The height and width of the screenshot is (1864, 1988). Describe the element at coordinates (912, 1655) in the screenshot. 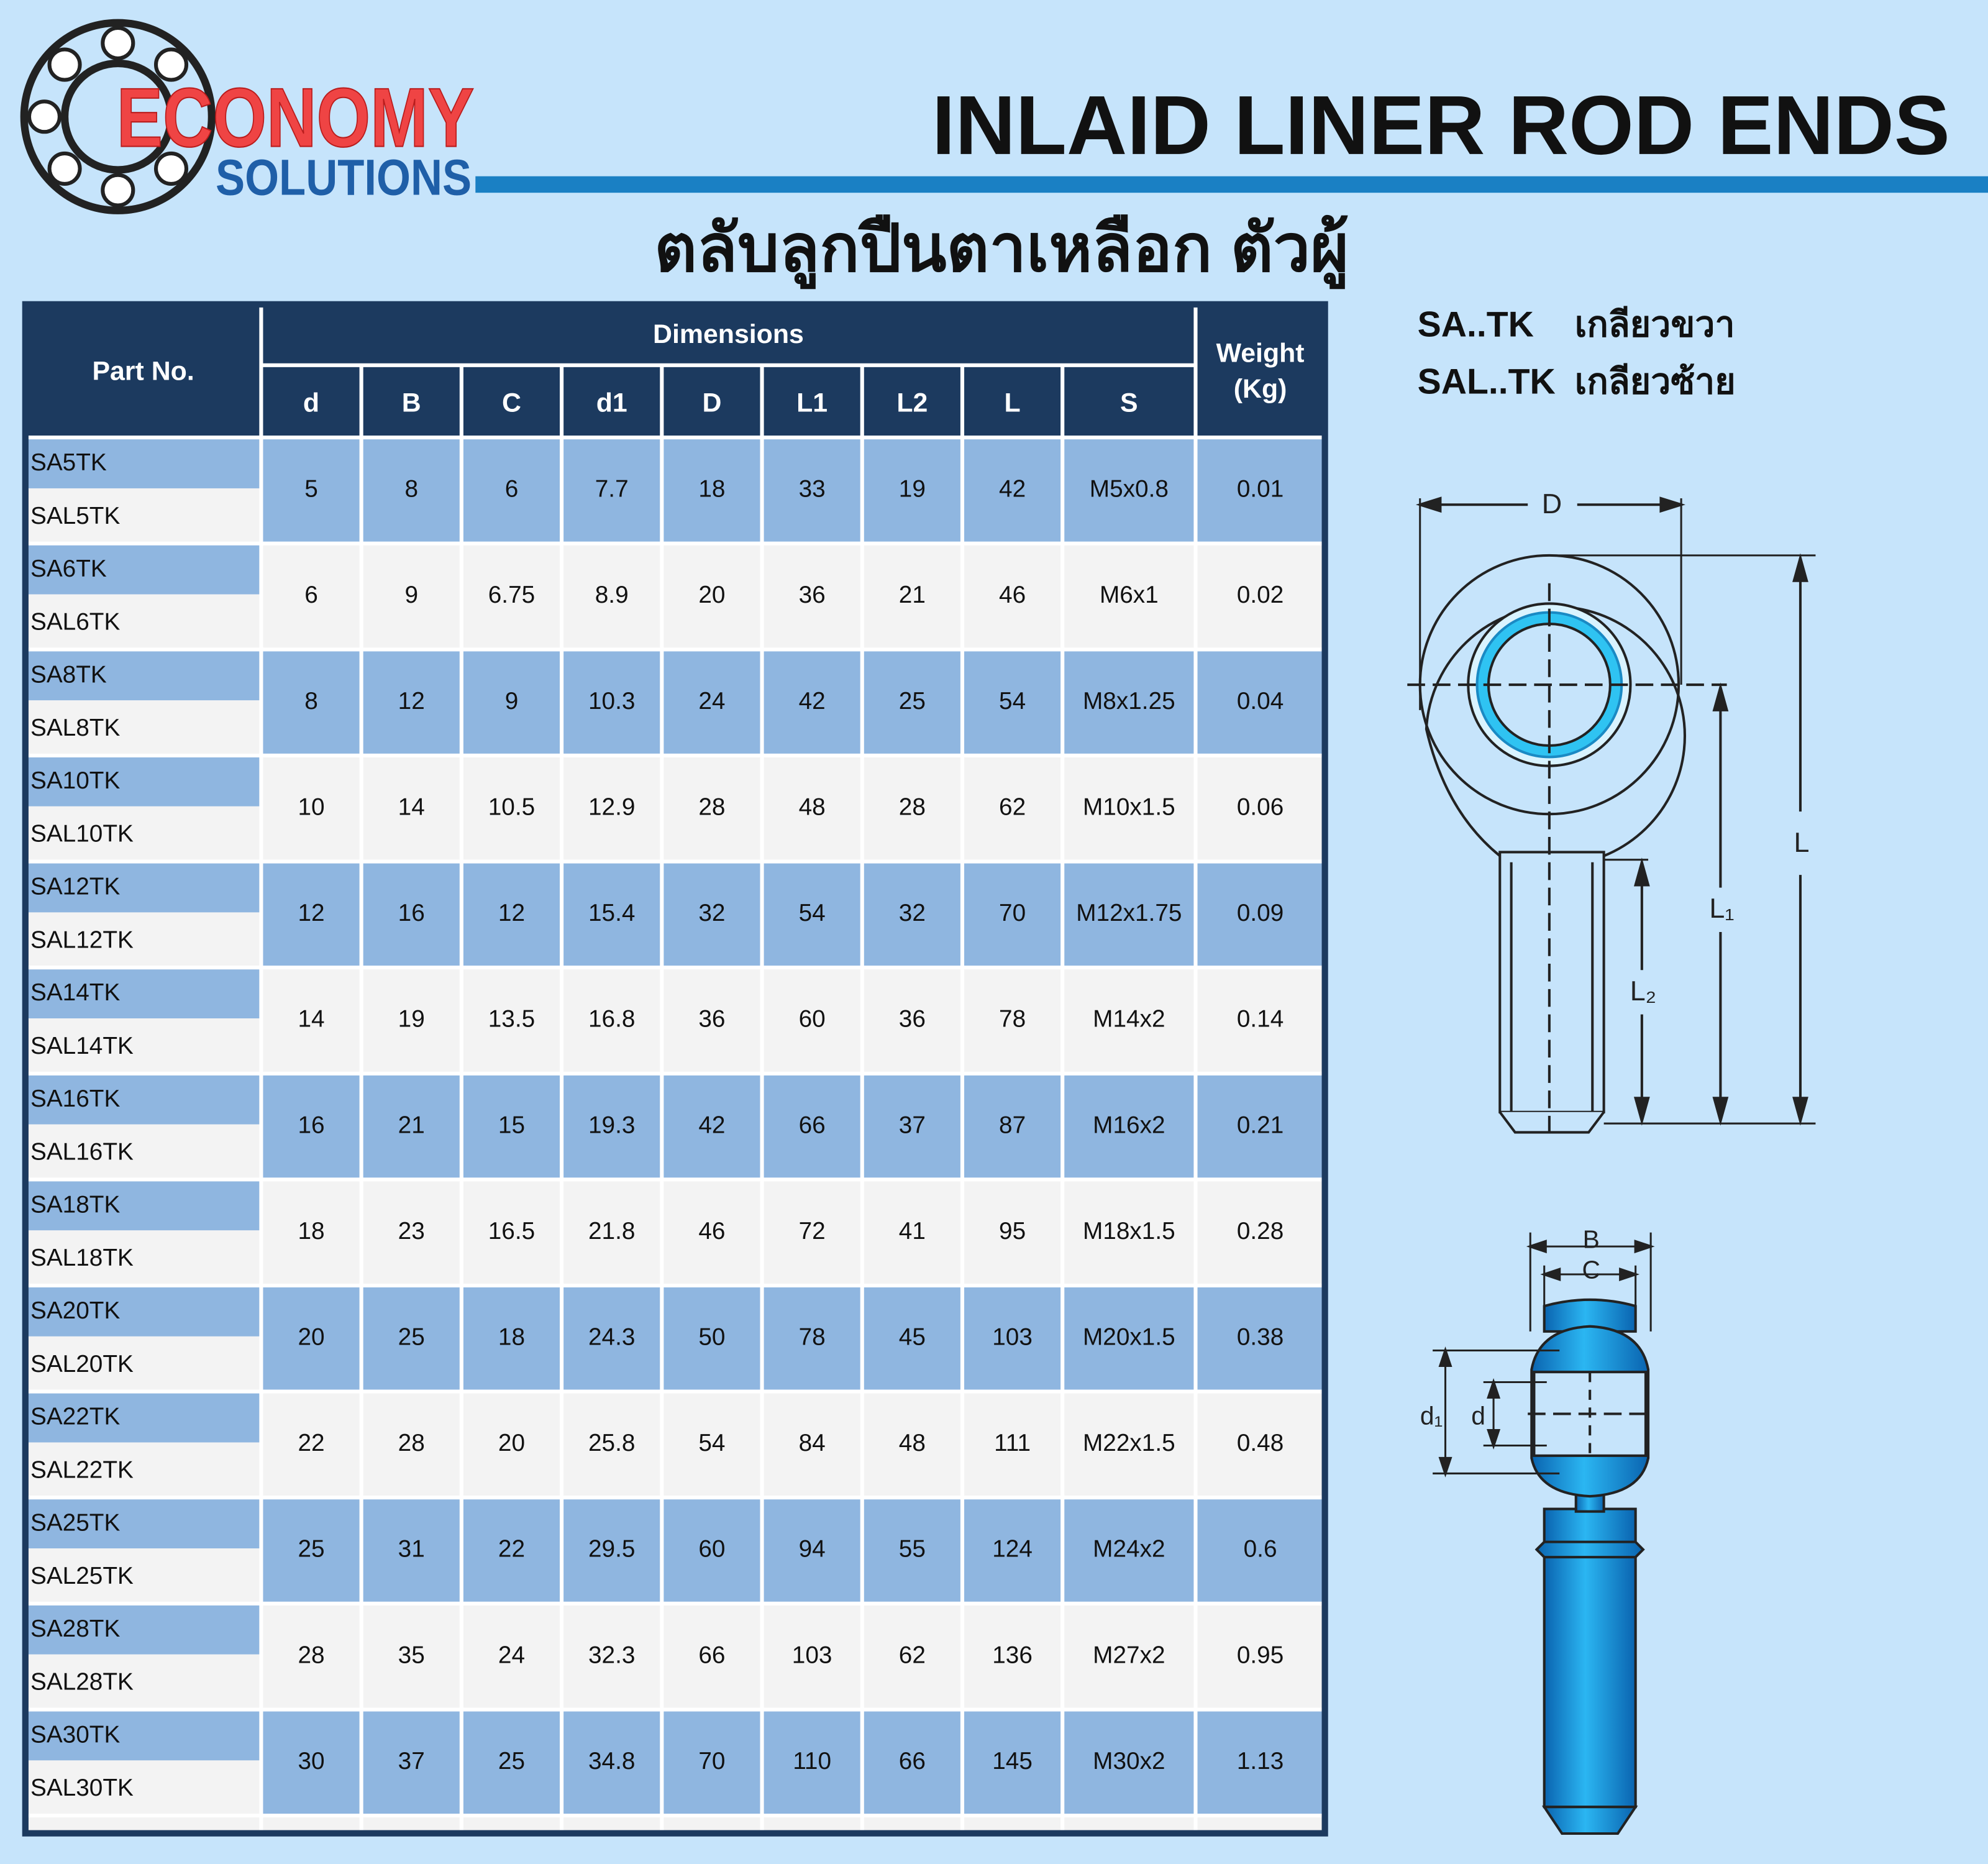

I see `table-cell: 62` at that location.